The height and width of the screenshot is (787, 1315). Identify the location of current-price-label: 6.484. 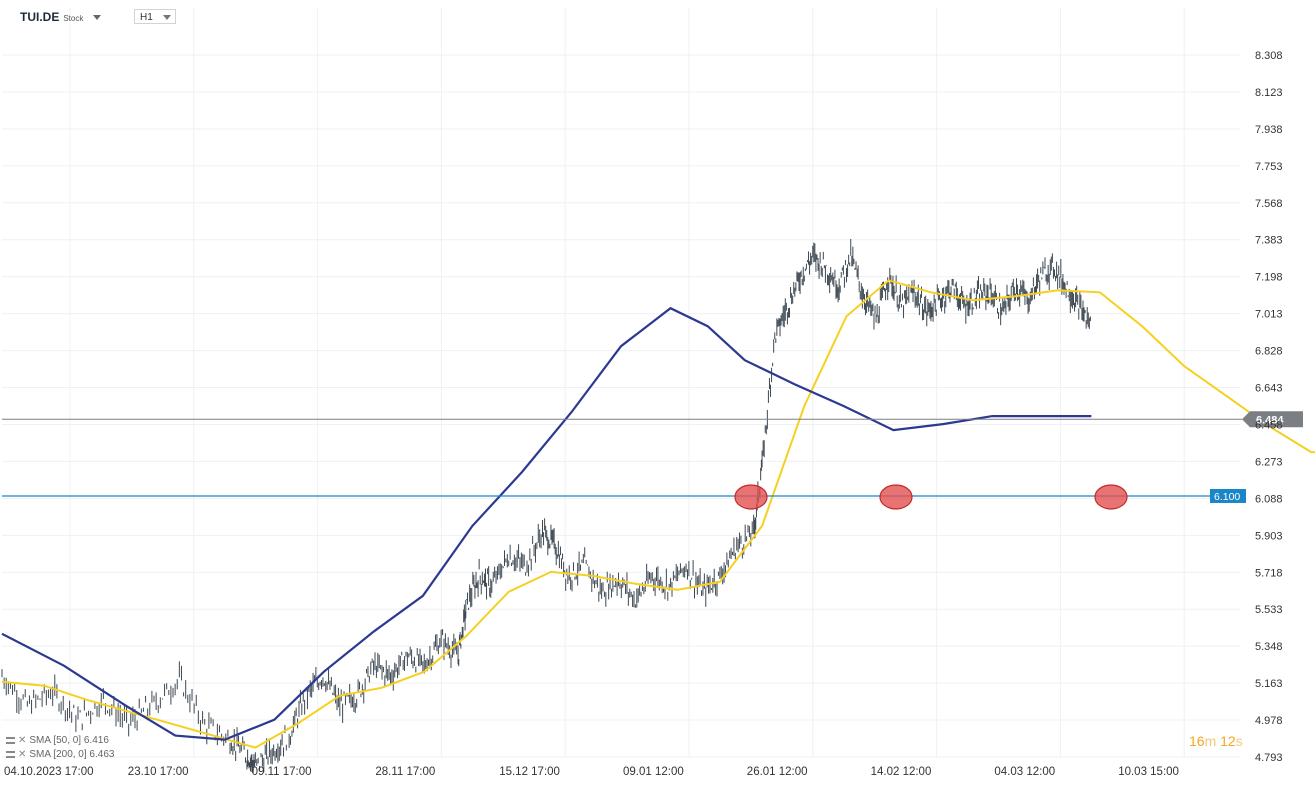
(1270, 420).